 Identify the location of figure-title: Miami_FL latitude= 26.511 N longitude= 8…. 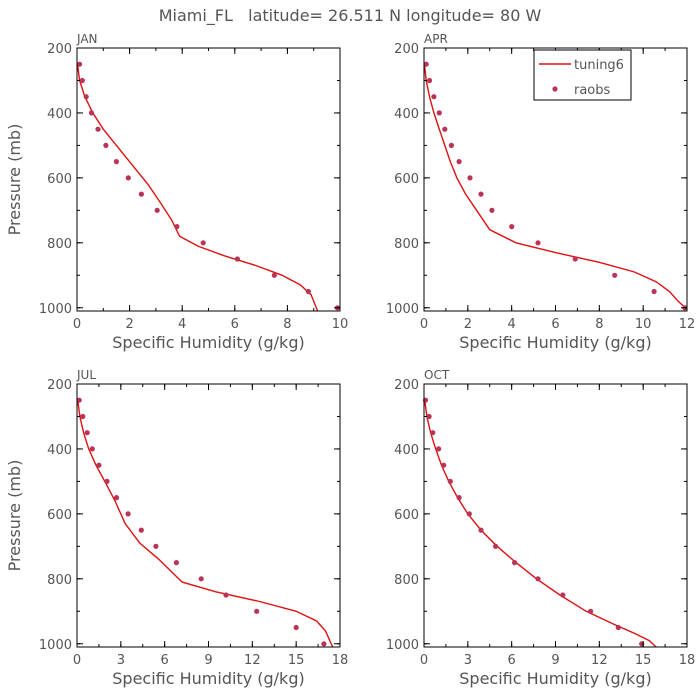
(350, 16).